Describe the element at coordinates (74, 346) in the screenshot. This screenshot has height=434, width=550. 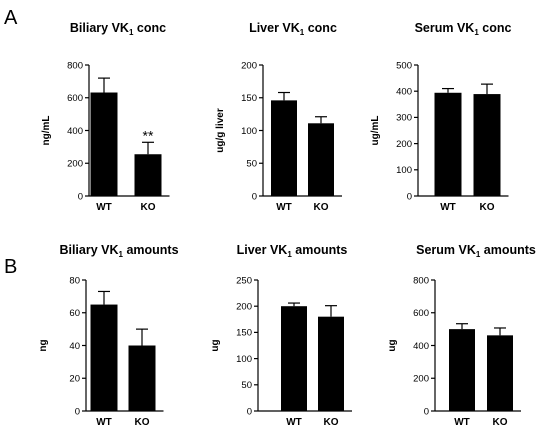
I see `y-tick-label: 40` at that location.